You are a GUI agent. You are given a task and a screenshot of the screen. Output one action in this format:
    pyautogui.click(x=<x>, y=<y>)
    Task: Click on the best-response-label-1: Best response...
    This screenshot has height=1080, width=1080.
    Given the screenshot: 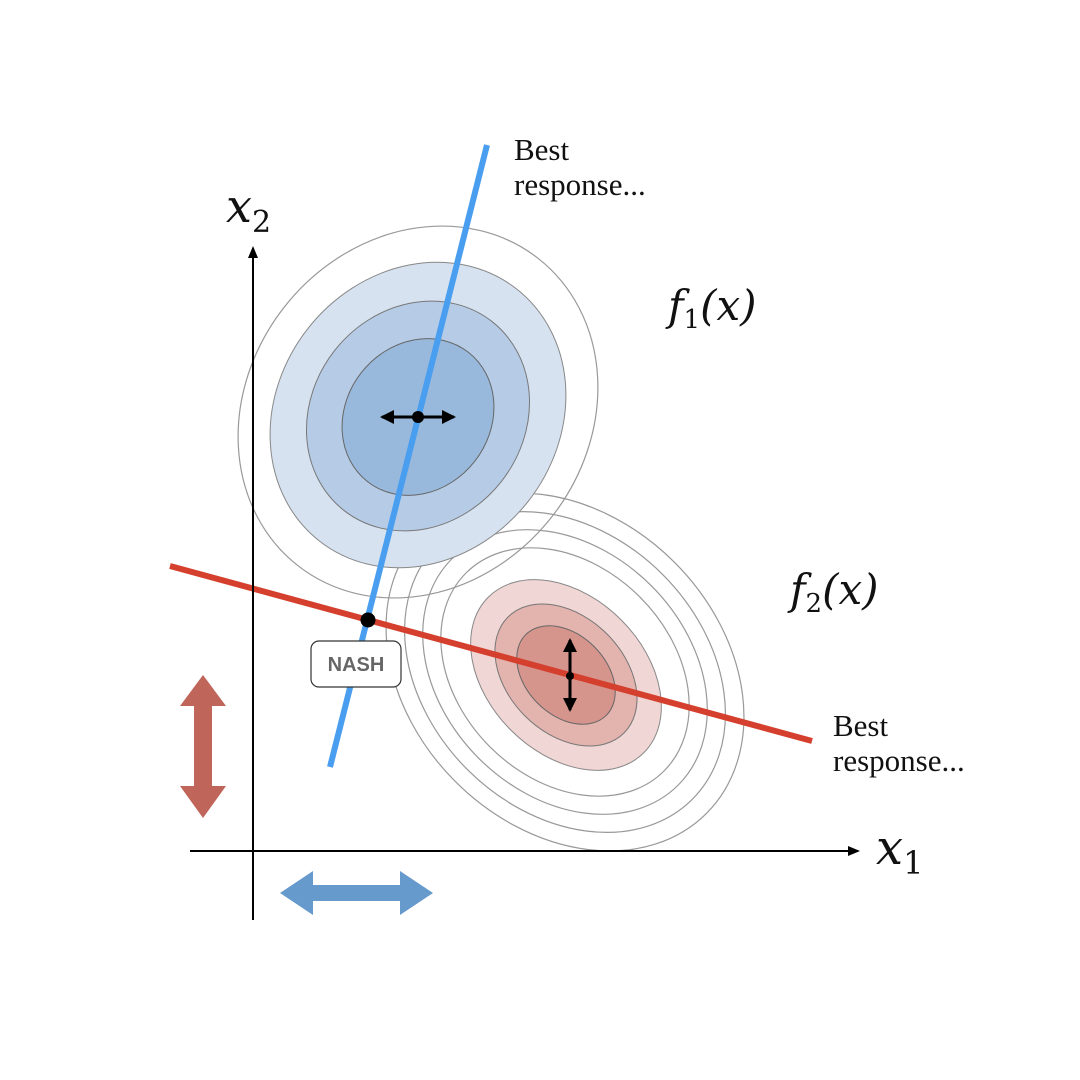 What is the action you would take?
    pyautogui.click(x=580, y=167)
    